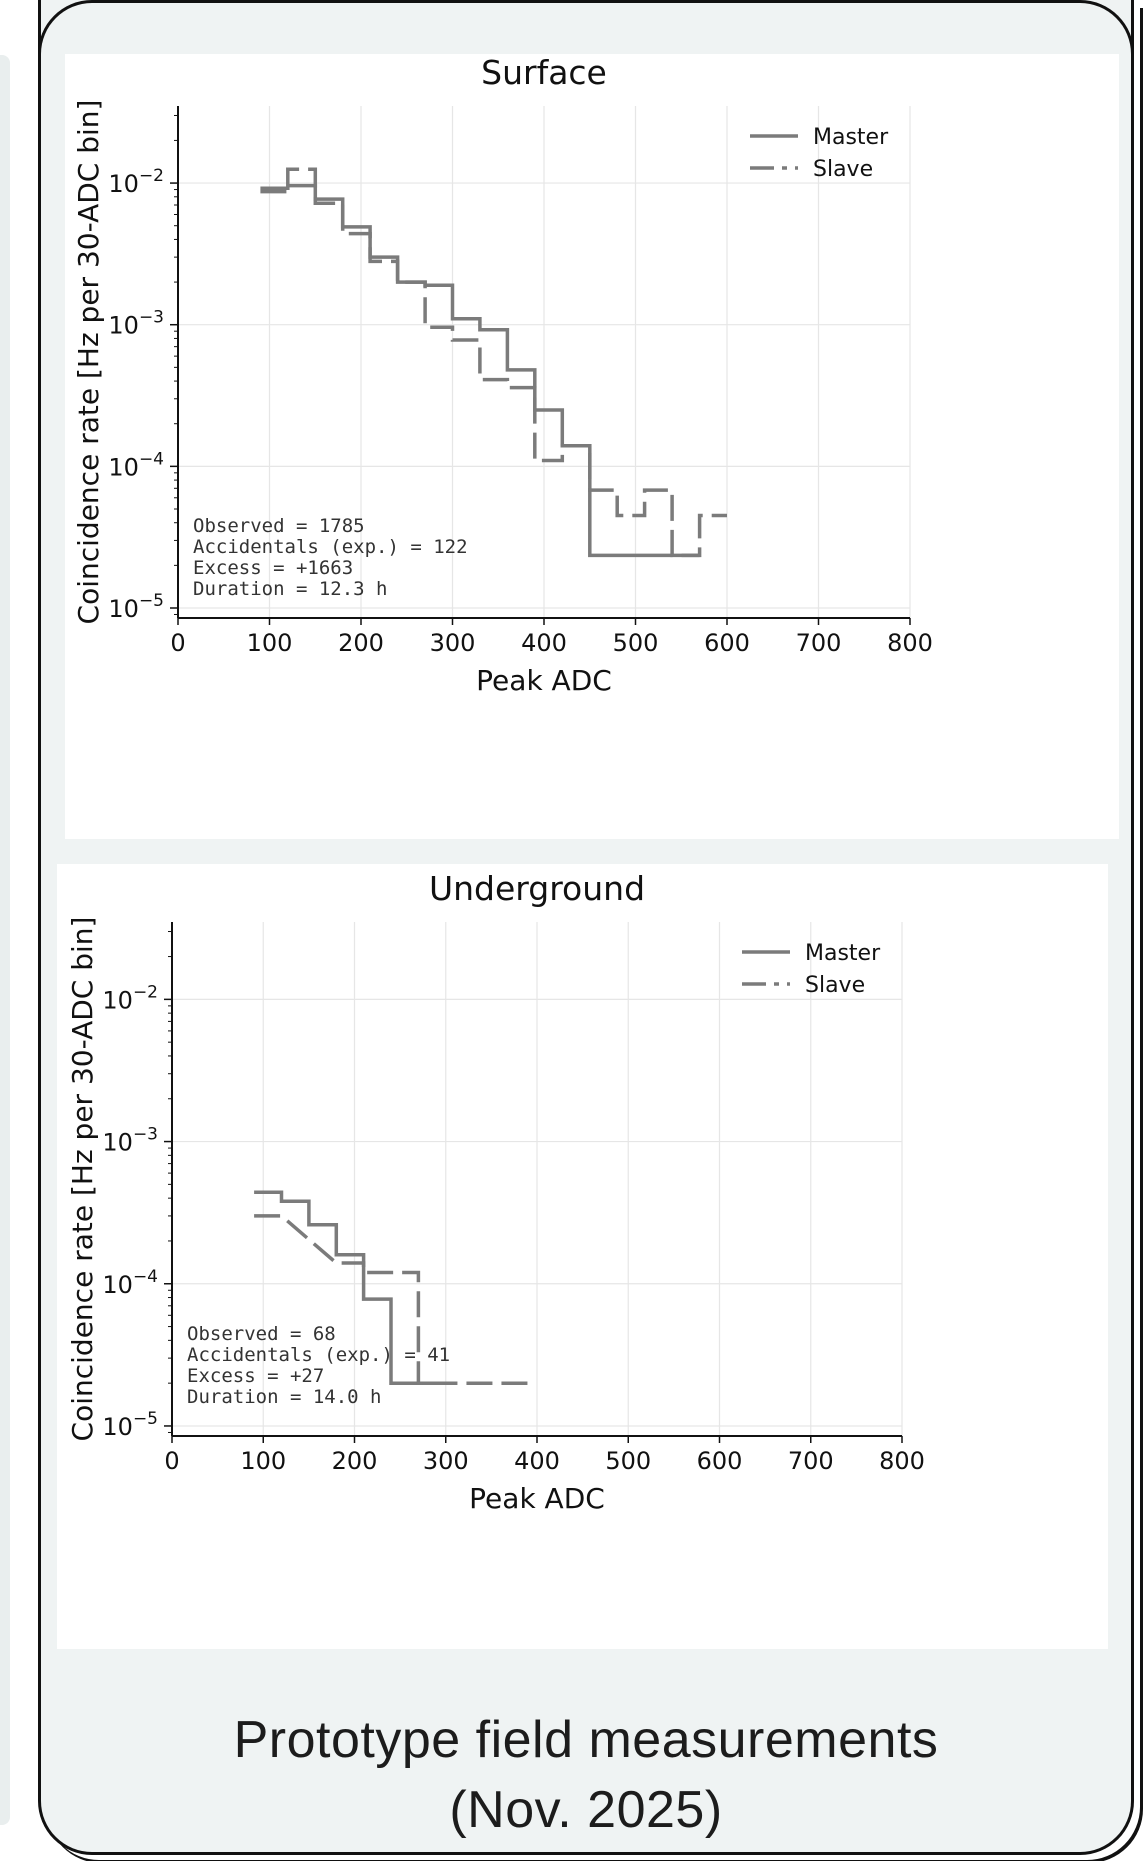  Describe the element at coordinates (586, 1810) in the screenshot. I see `caption-date: (Nov. 2025)` at that location.